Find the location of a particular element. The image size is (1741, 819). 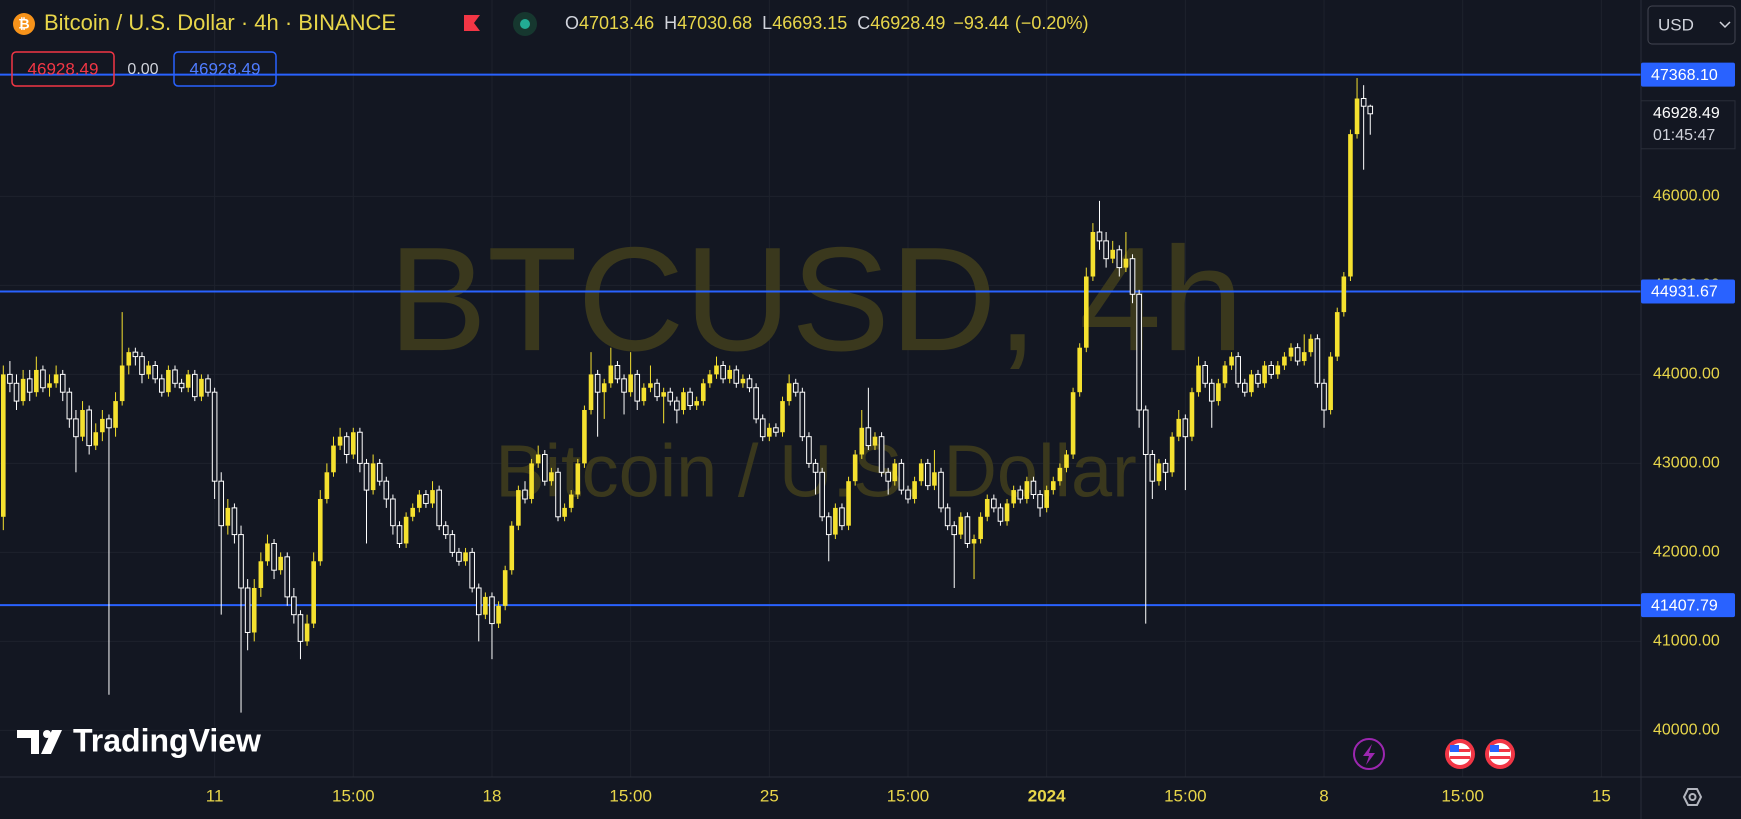

x-tick-label: 15 is located at coordinates (1601, 795).